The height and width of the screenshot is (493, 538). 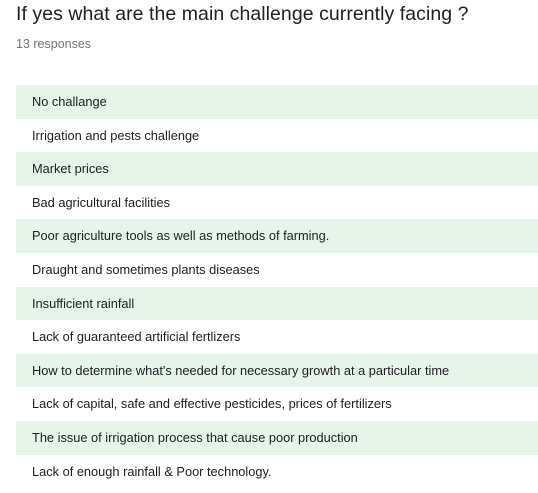 I want to click on list-item: Insufficient rainfall, so click(x=277, y=303).